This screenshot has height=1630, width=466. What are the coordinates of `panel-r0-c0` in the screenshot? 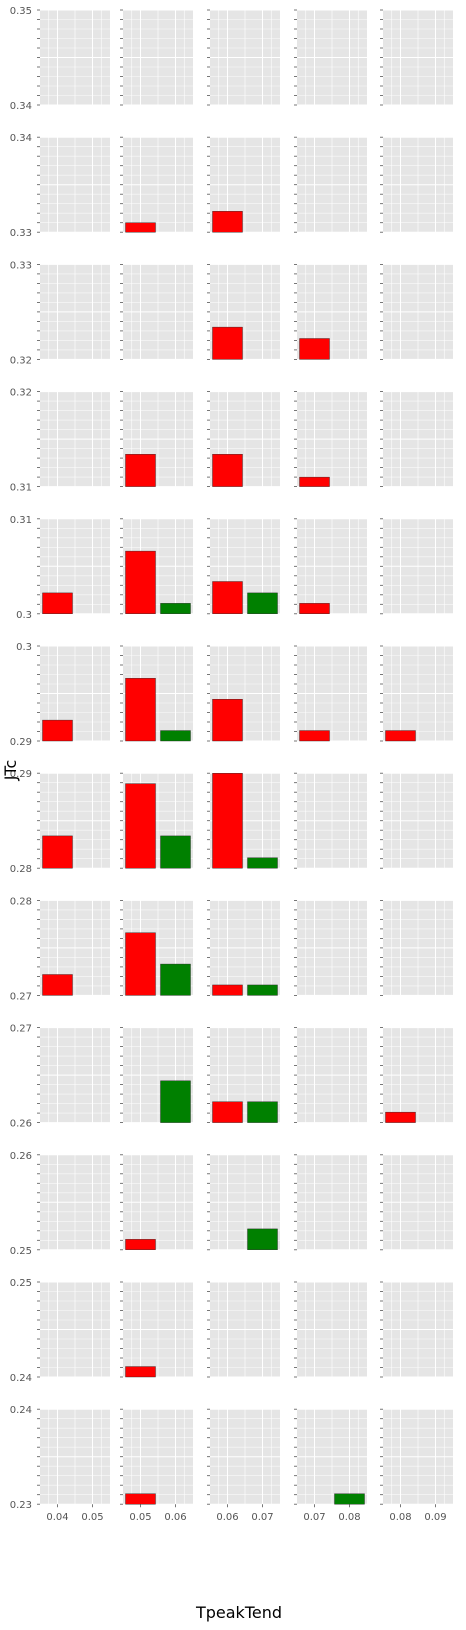 It's located at (73, 57).